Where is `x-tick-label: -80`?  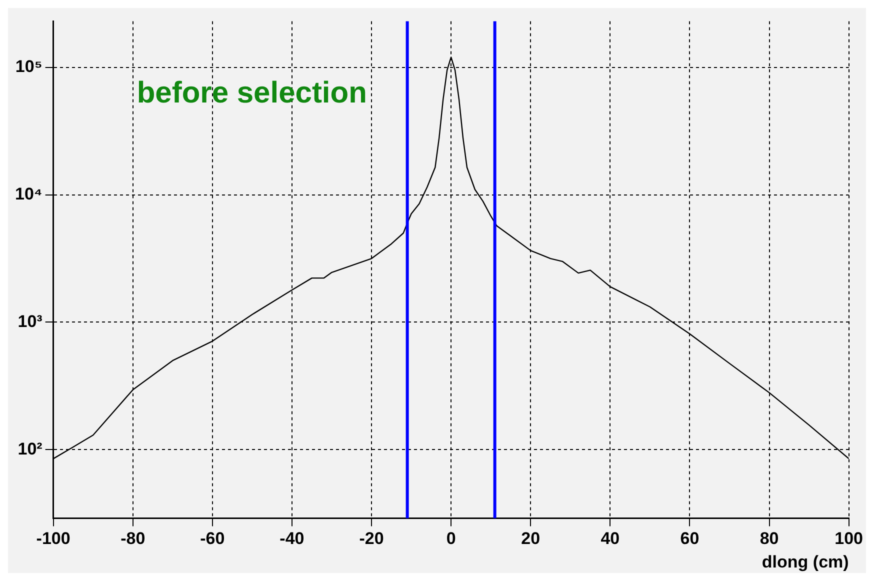
x-tick-label: -80 is located at coordinates (133, 538).